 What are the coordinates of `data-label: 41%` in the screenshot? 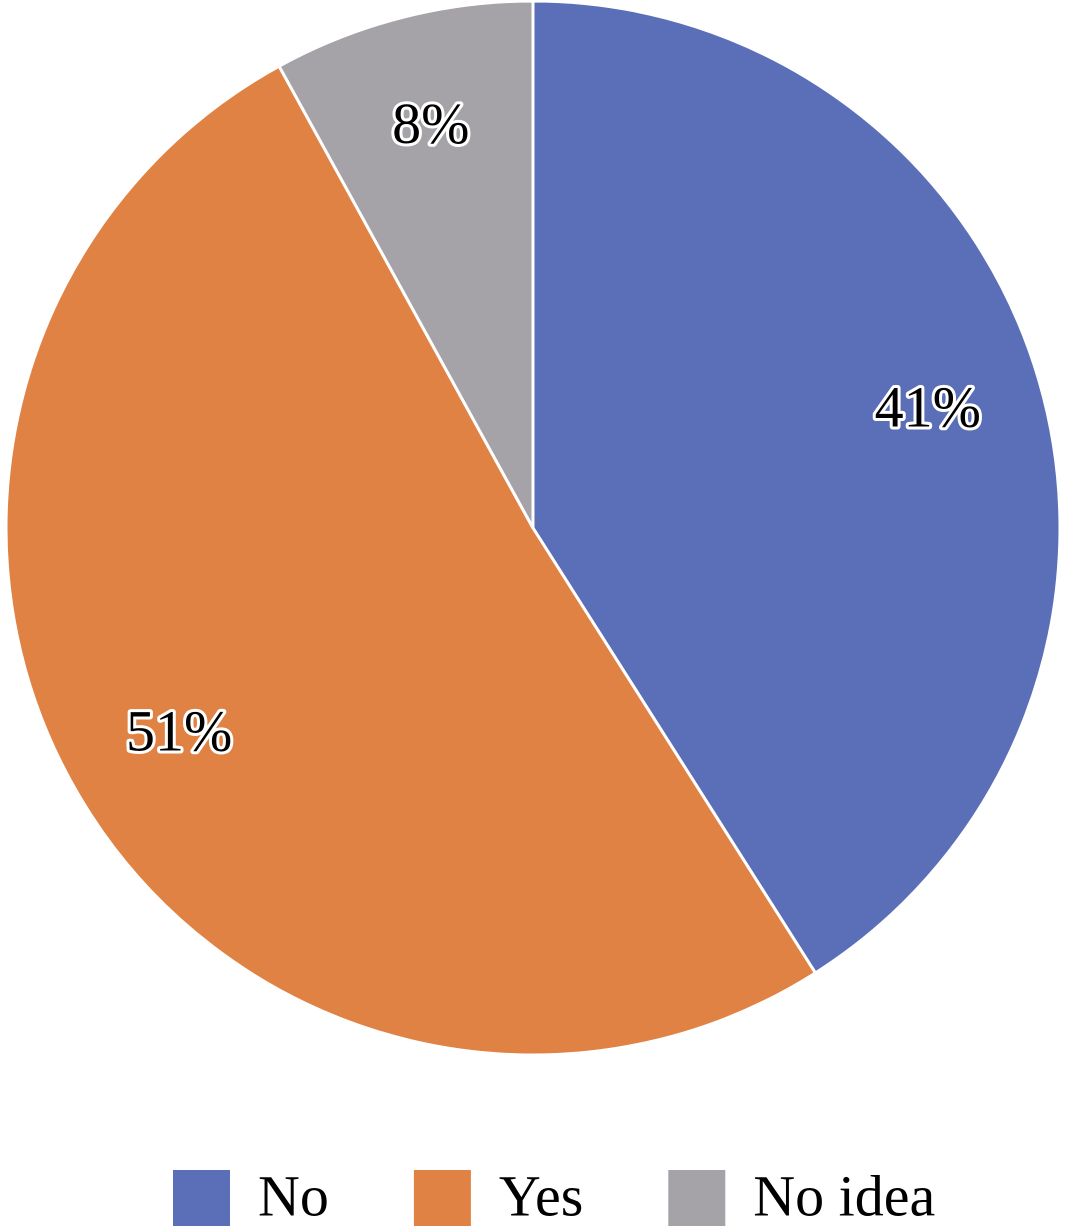 It's located at (928, 407).